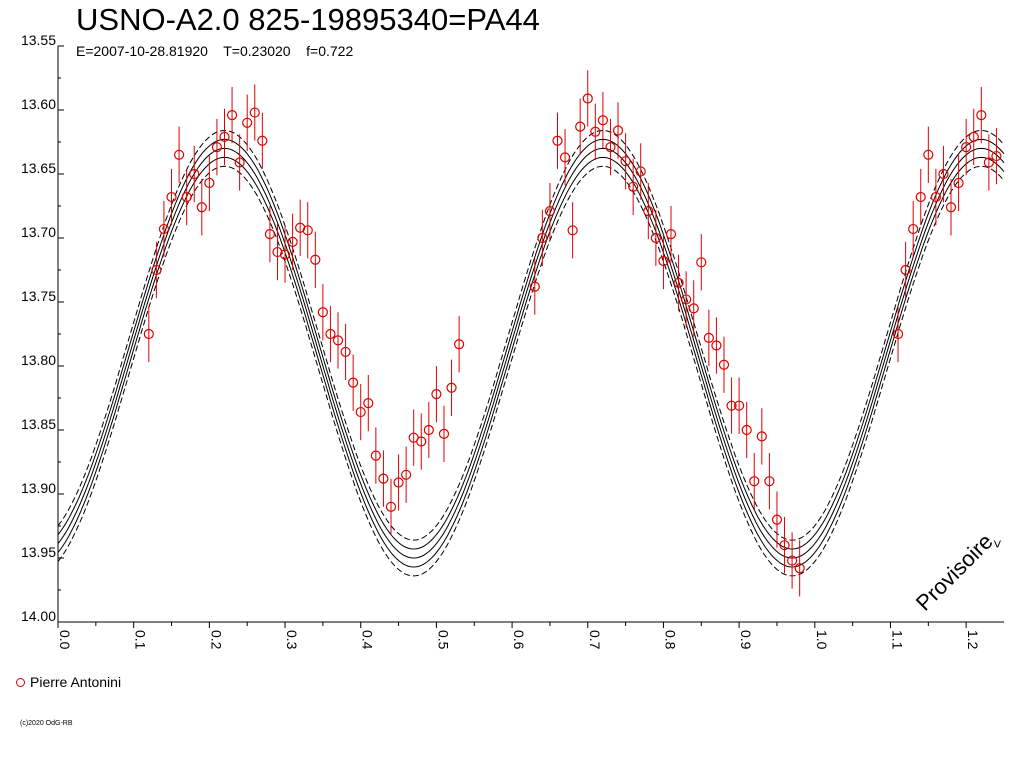  I want to click on legend-marker-icon, so click(20, 682).